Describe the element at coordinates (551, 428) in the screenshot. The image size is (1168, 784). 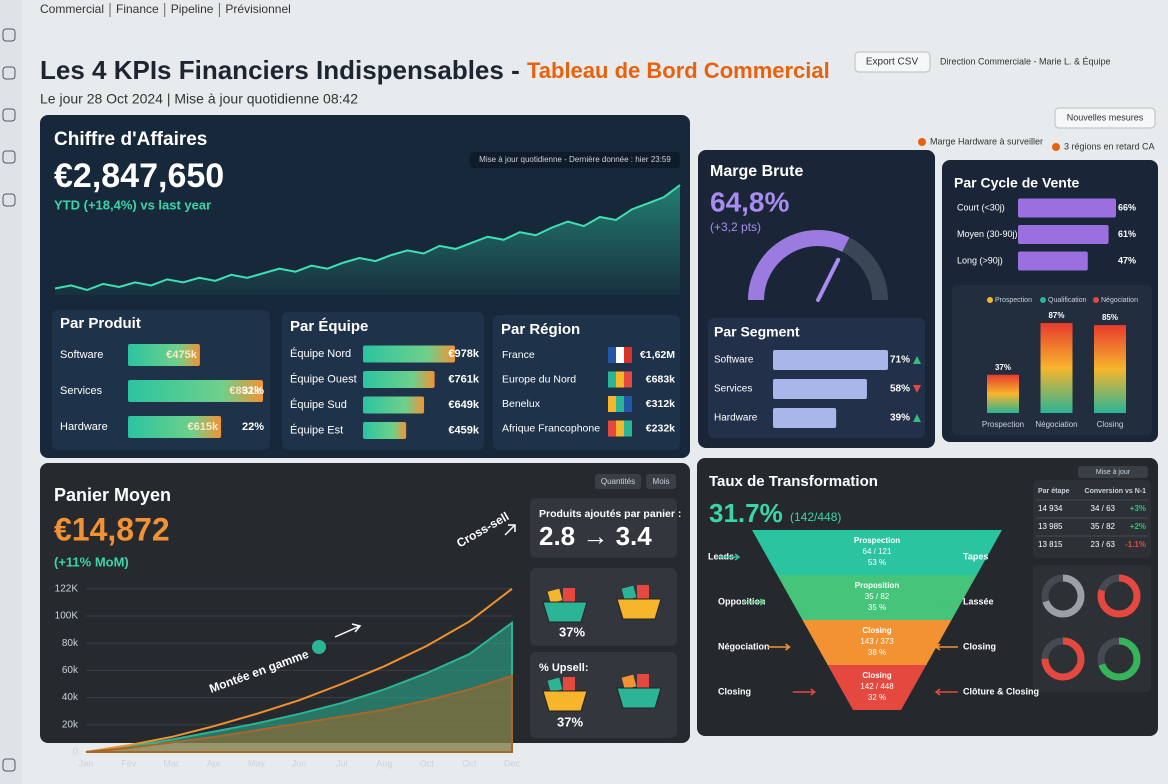
I see `row-name: Afrique Francophone` at that location.